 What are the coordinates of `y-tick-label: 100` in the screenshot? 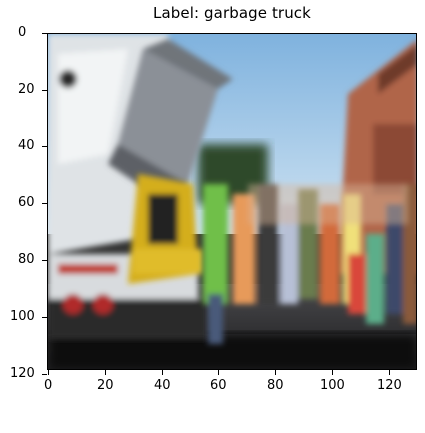 It's located at (22, 316).